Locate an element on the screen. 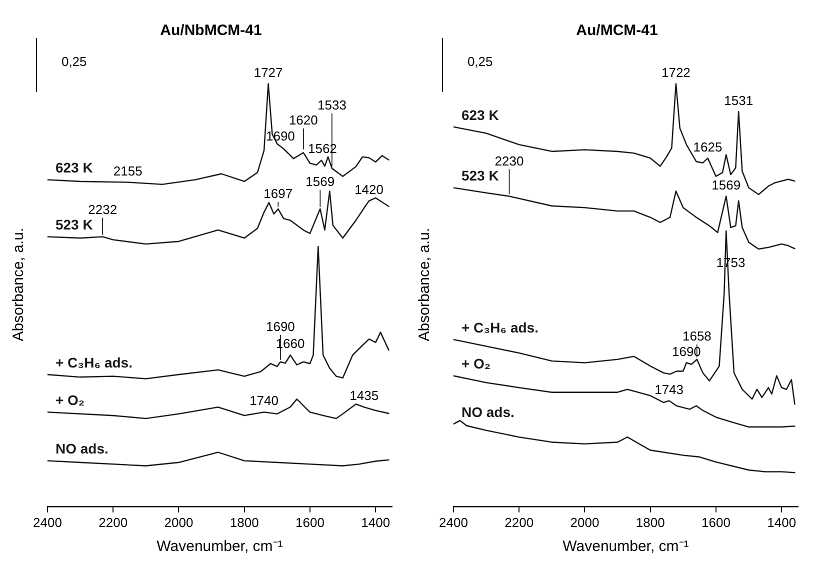 This screenshot has height=571, width=823. annotation: 1658 is located at coordinates (697, 336).